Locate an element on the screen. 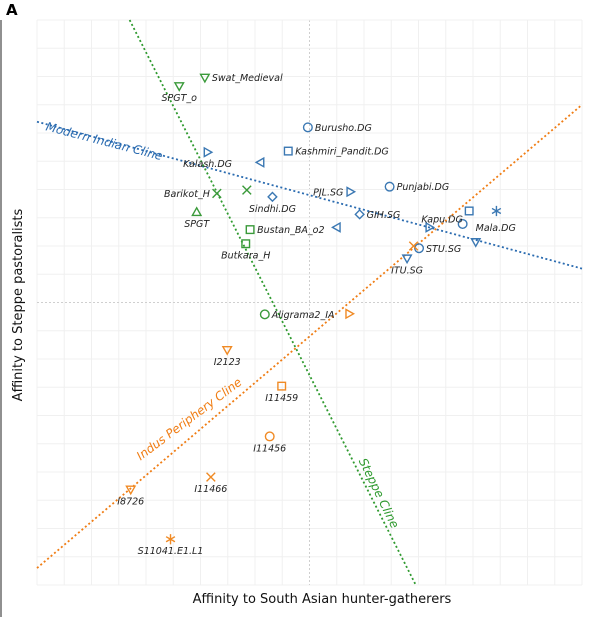 This screenshot has width=613, height=617. point-label: Kashmiri_Pandit.DG is located at coordinates (342, 152).